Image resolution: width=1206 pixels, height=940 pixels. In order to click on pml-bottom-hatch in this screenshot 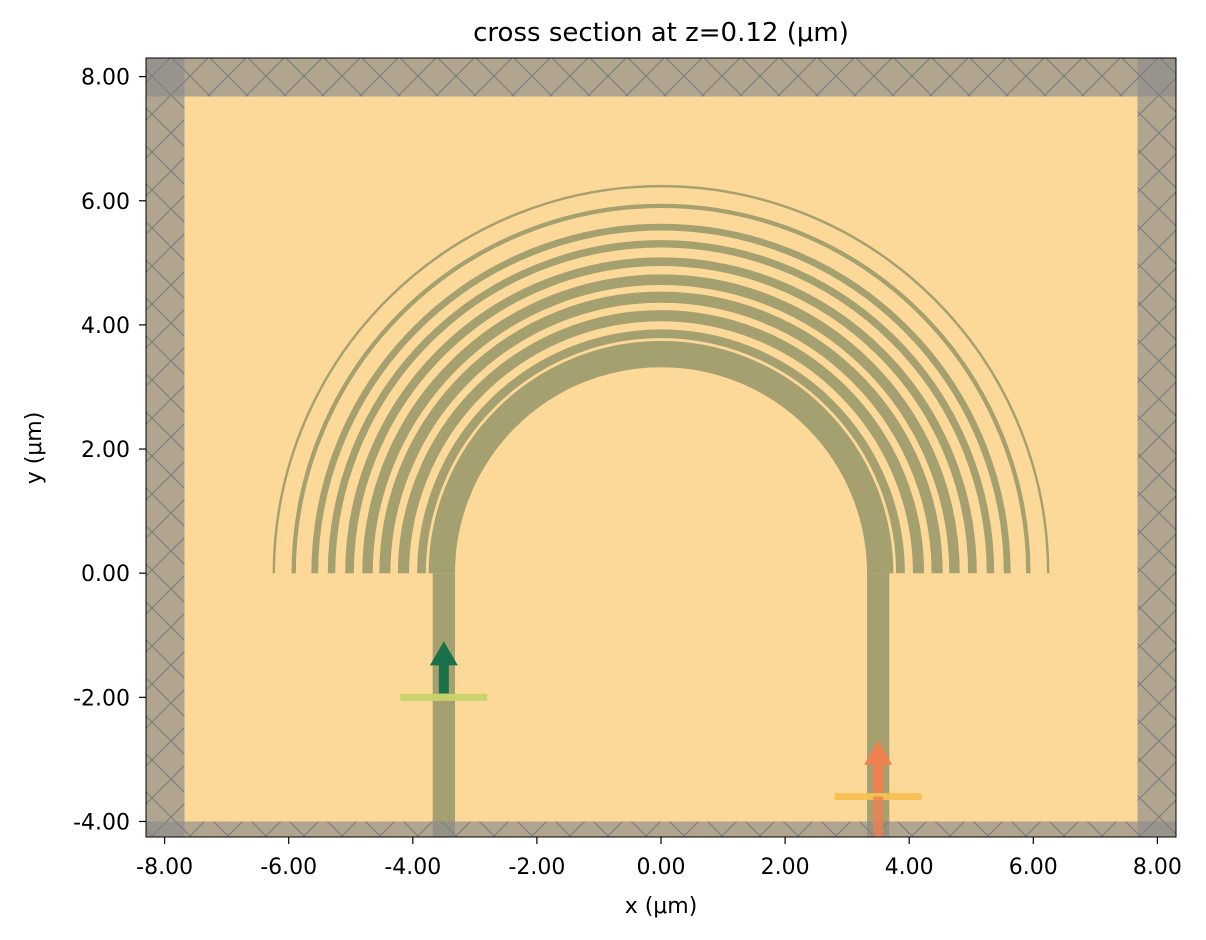, I will do `click(661, 829)`.